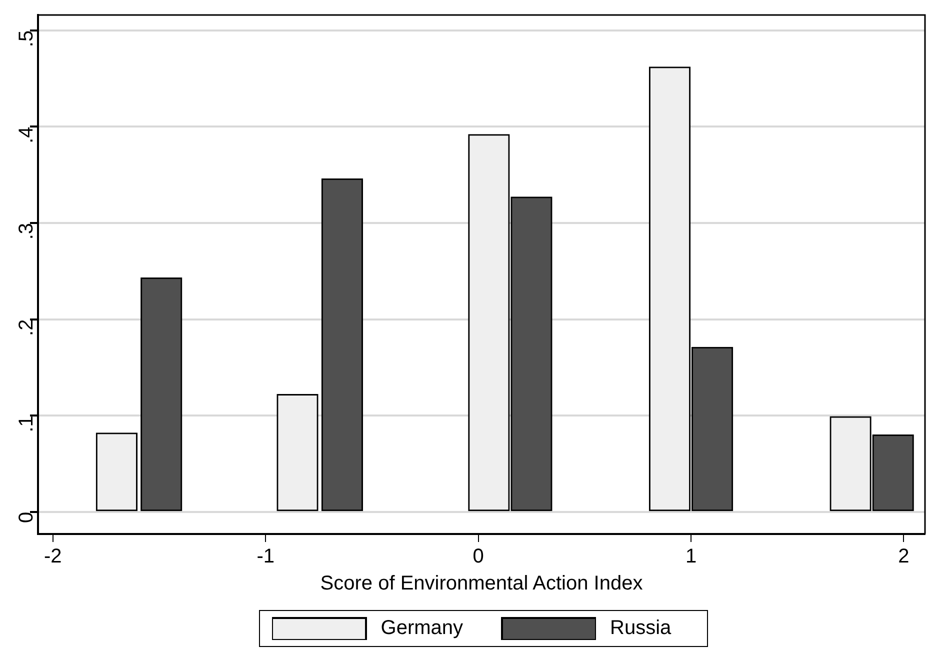  I want to click on x-axis-title: Score of Environmental Action Index, so click(481, 583).